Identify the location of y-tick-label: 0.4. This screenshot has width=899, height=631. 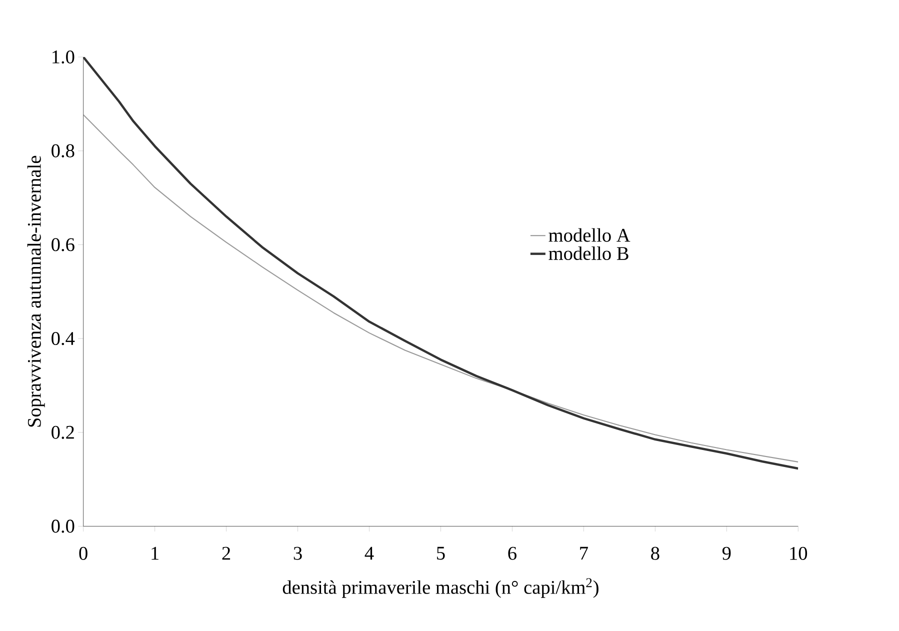
(63, 338).